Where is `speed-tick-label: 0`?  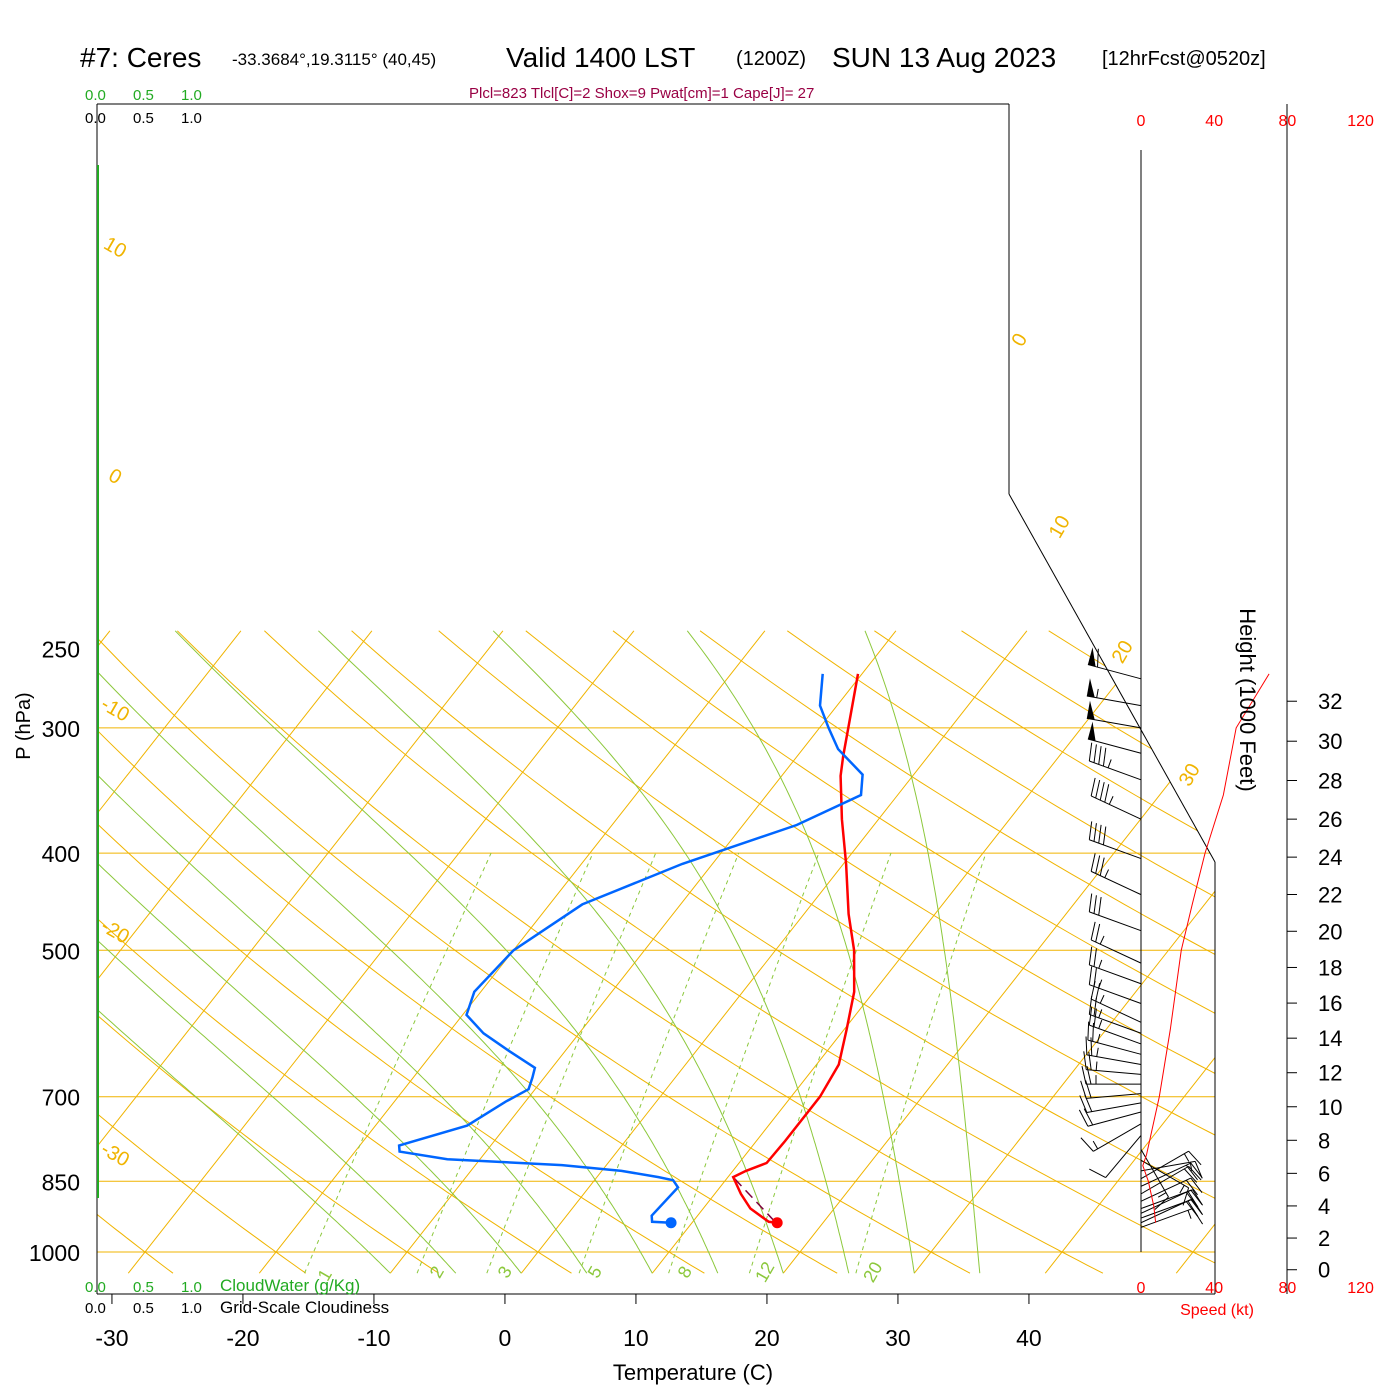 speed-tick-label: 0 is located at coordinates (1141, 121).